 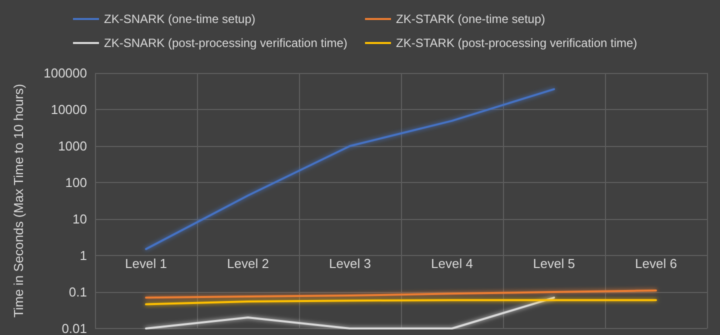 I want to click on y-tick-label: 10, so click(x=79, y=219).